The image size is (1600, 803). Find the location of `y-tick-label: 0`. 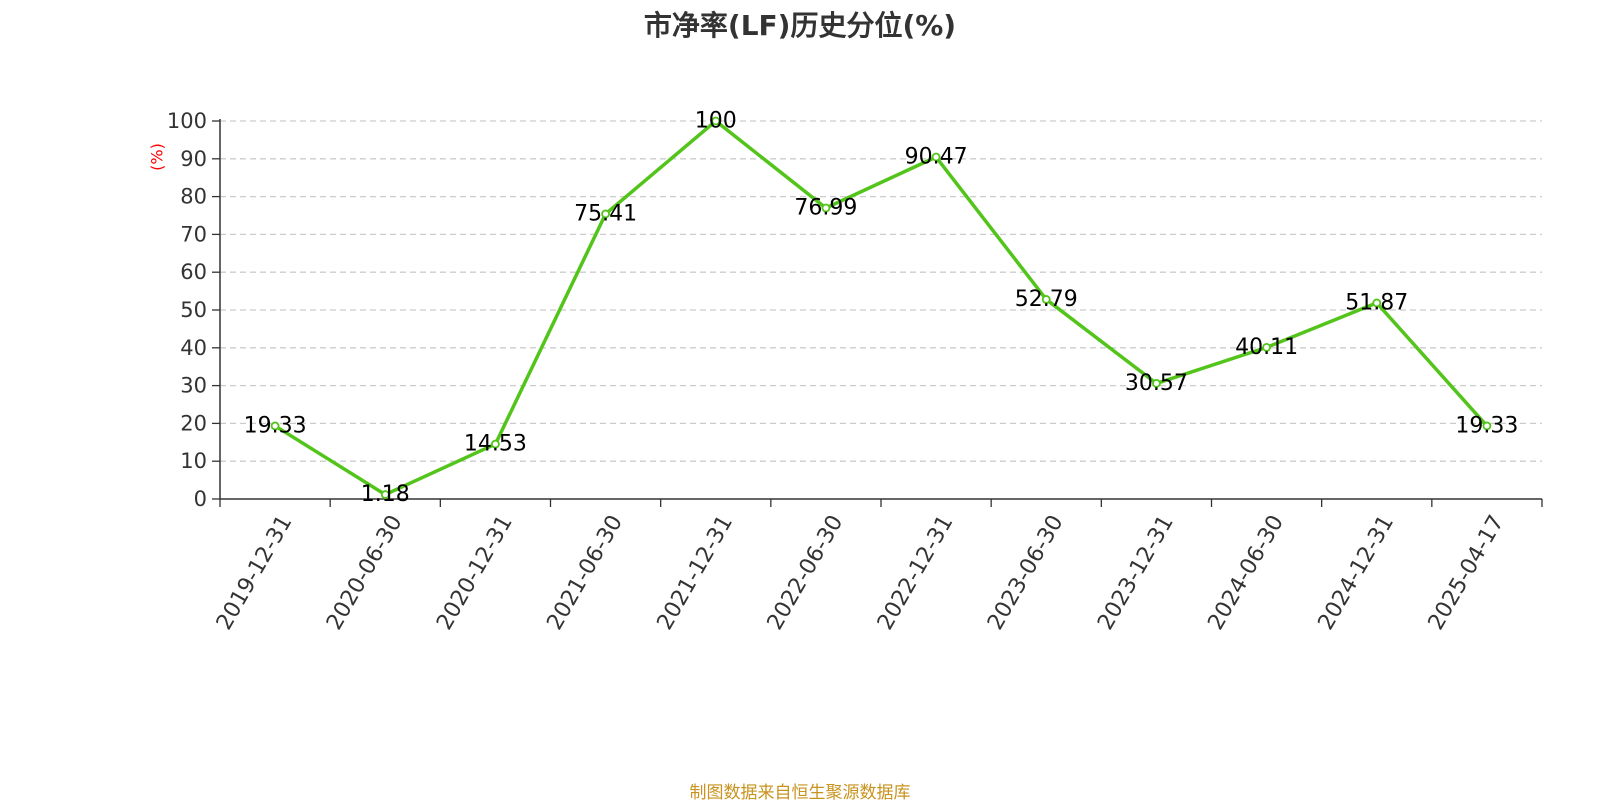

y-tick-label: 0 is located at coordinates (200, 499).